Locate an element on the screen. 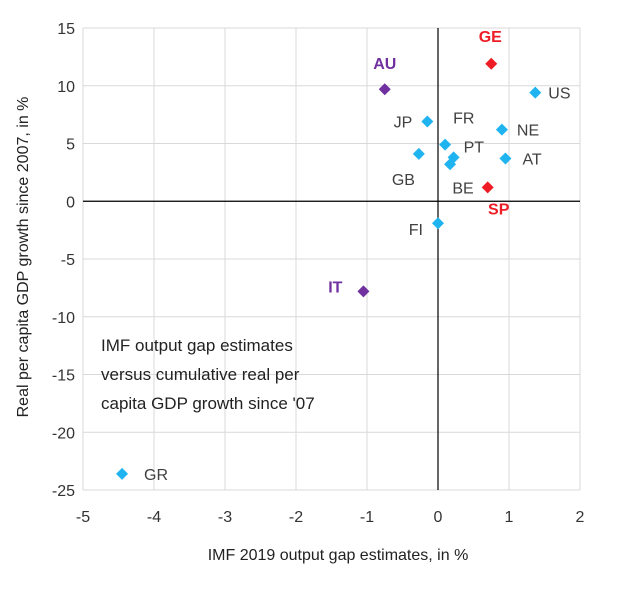 This screenshot has height=590, width=638. x-tick-label: -4 is located at coordinates (154, 517).